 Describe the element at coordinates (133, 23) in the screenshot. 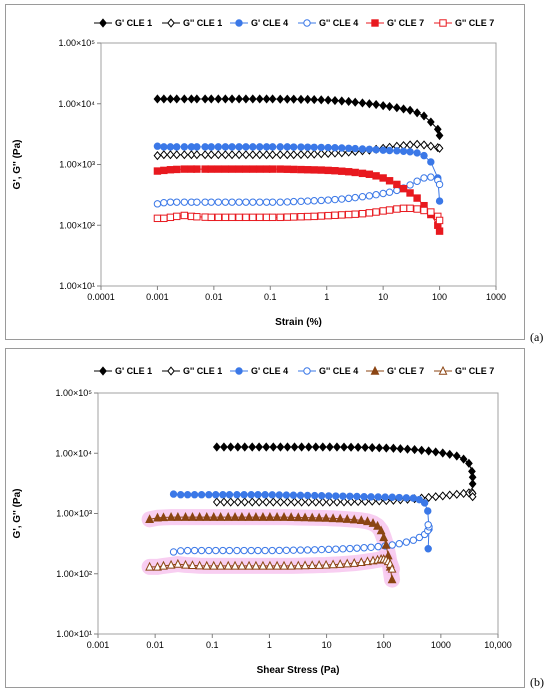

I see `legend-label: G' CLE 1` at that location.